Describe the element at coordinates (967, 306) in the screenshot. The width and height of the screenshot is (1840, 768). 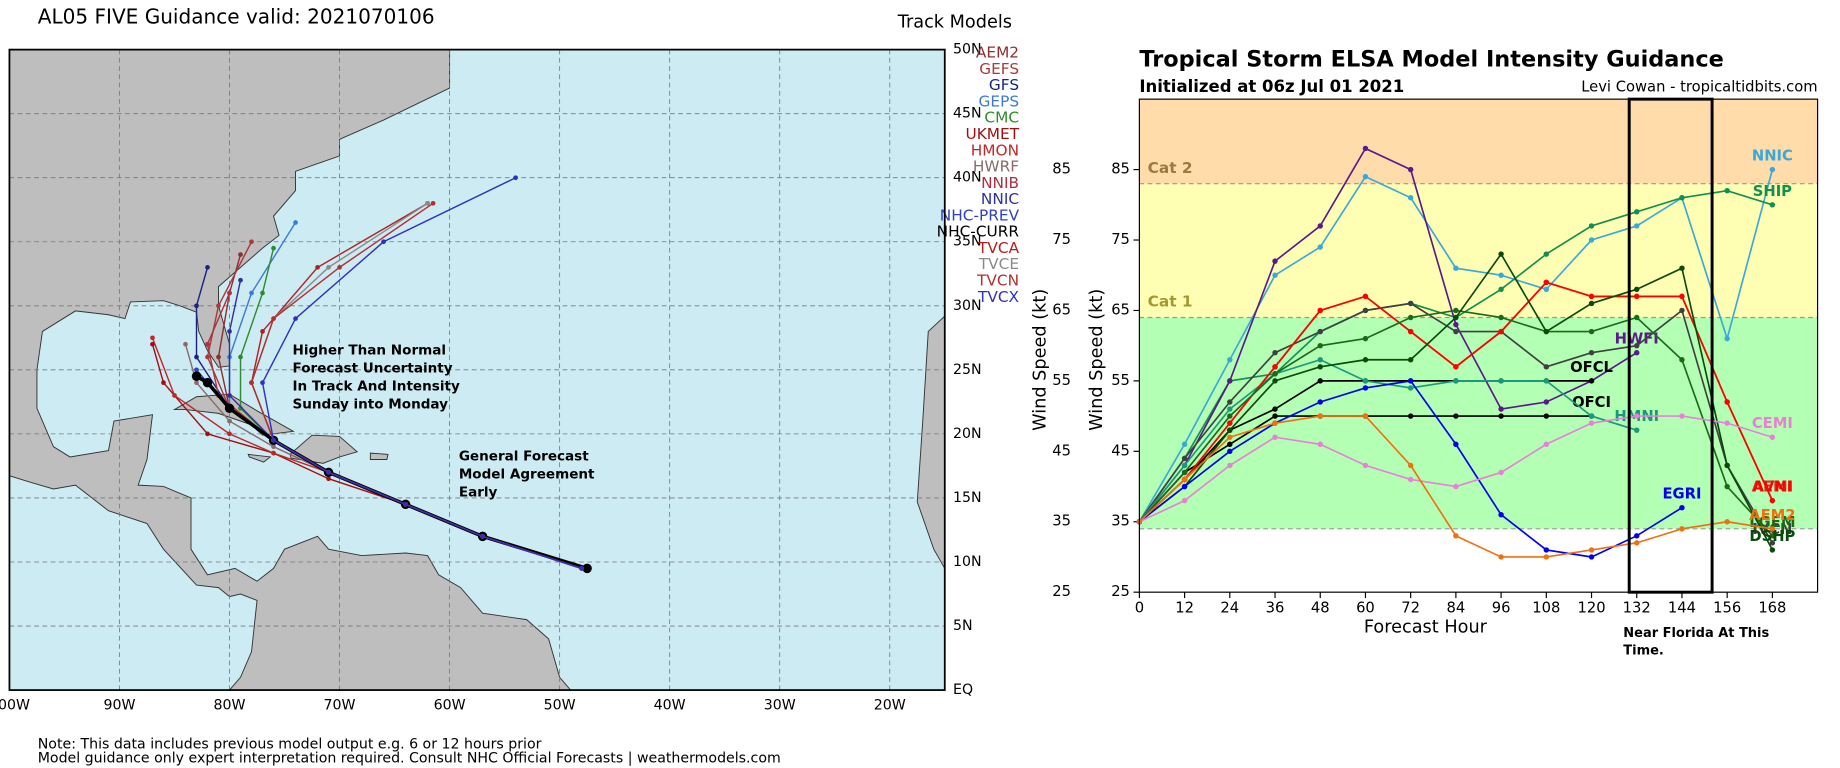
I see `y-tick-label: 30N` at that location.